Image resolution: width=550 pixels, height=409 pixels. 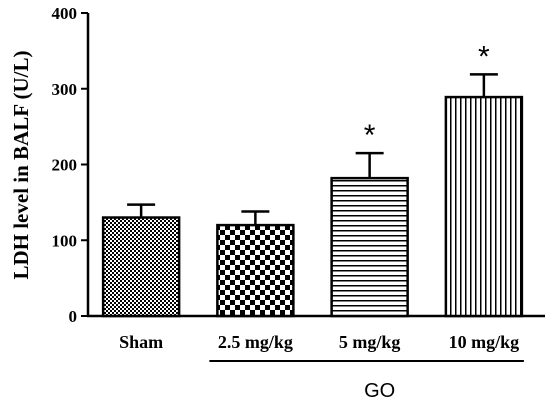 I want to click on y-tick-label: 300, so click(x=65, y=89).